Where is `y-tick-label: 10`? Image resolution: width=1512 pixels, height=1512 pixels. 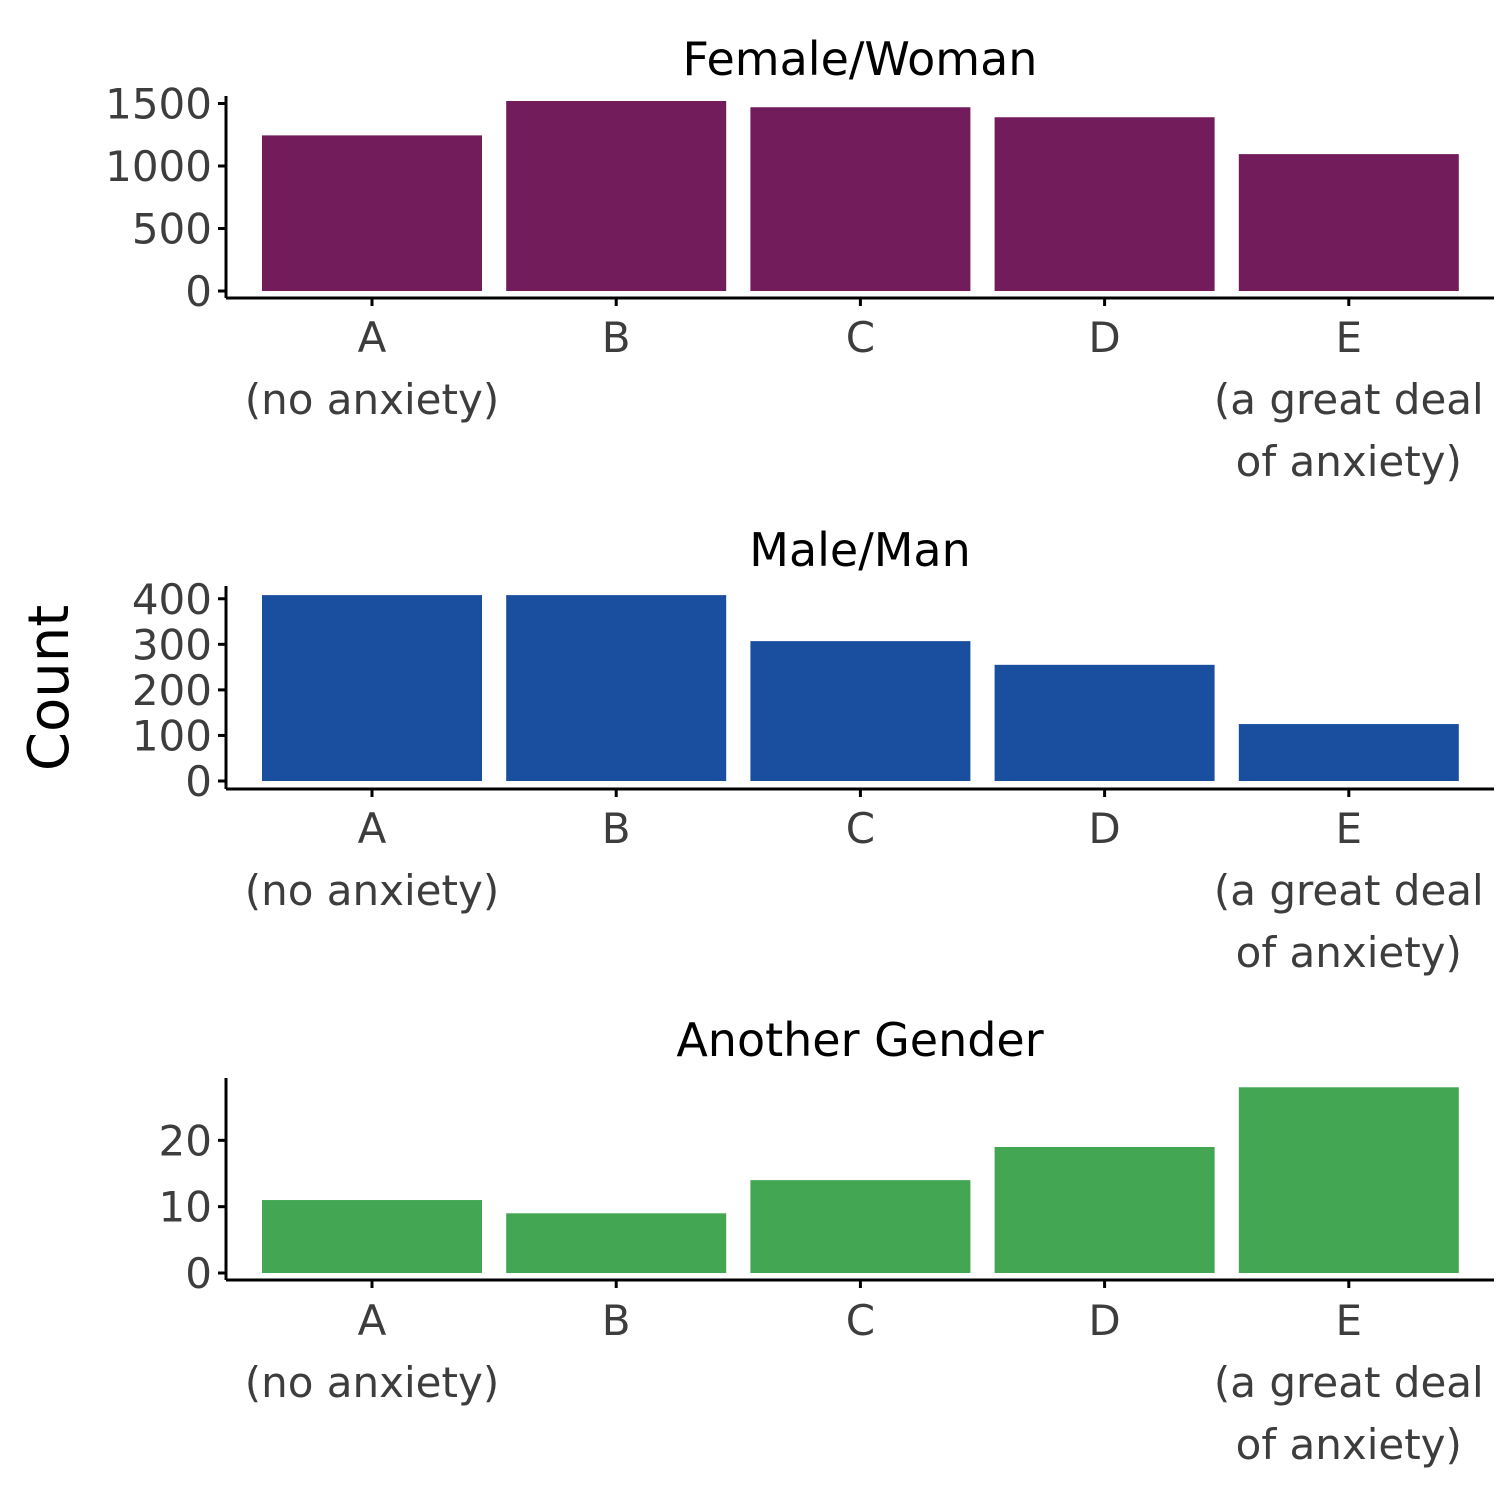 y-tick-label: 10 is located at coordinates (185, 1207).